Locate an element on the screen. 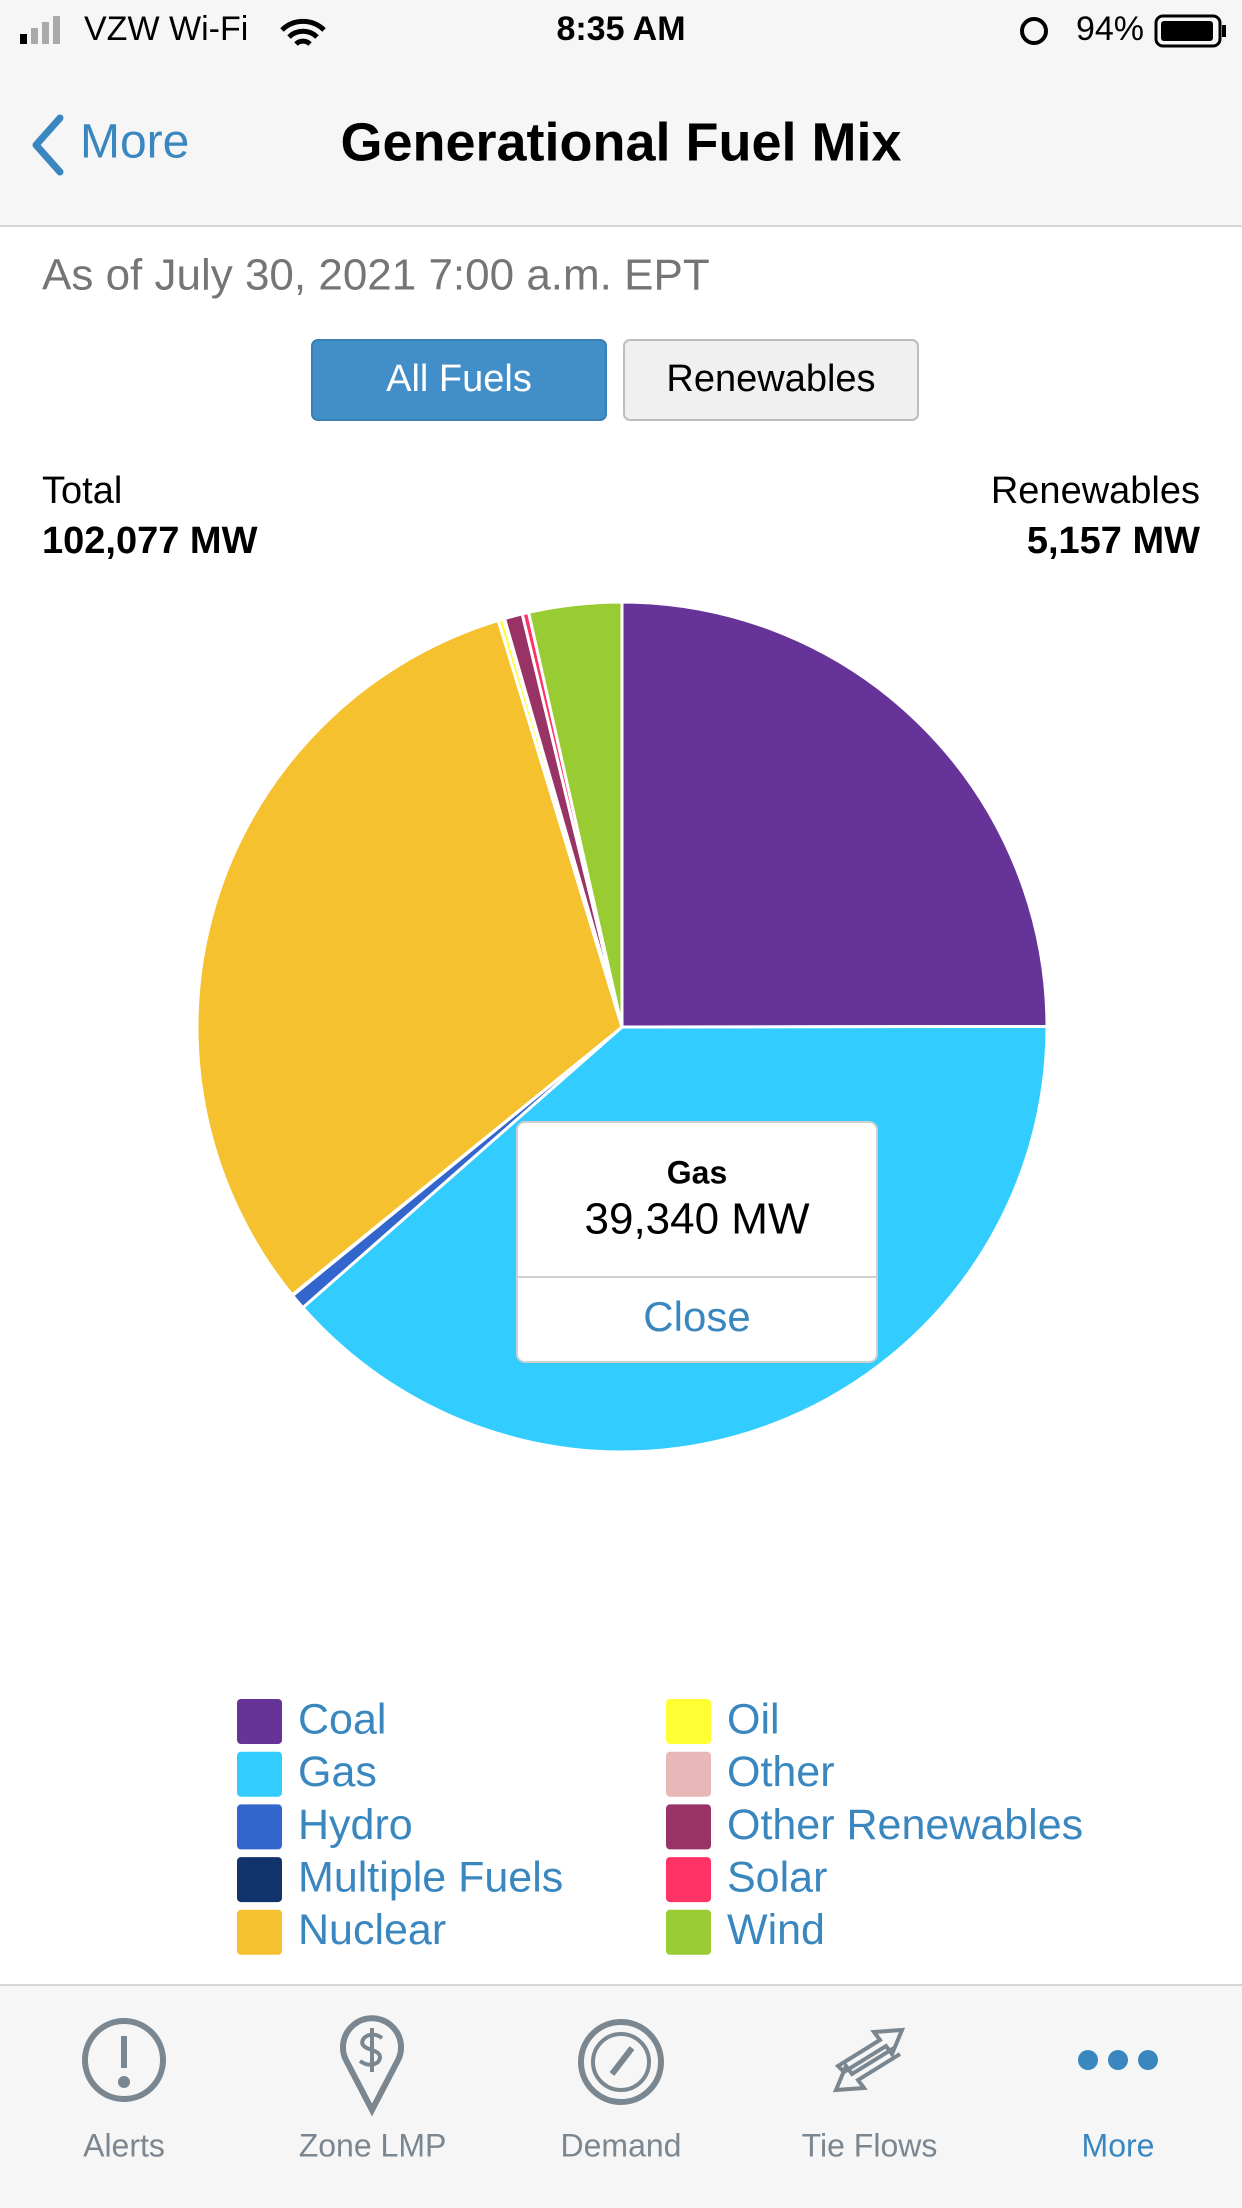 The width and height of the screenshot is (1242, 2208). battery-percent: 94% is located at coordinates (1110, 29).